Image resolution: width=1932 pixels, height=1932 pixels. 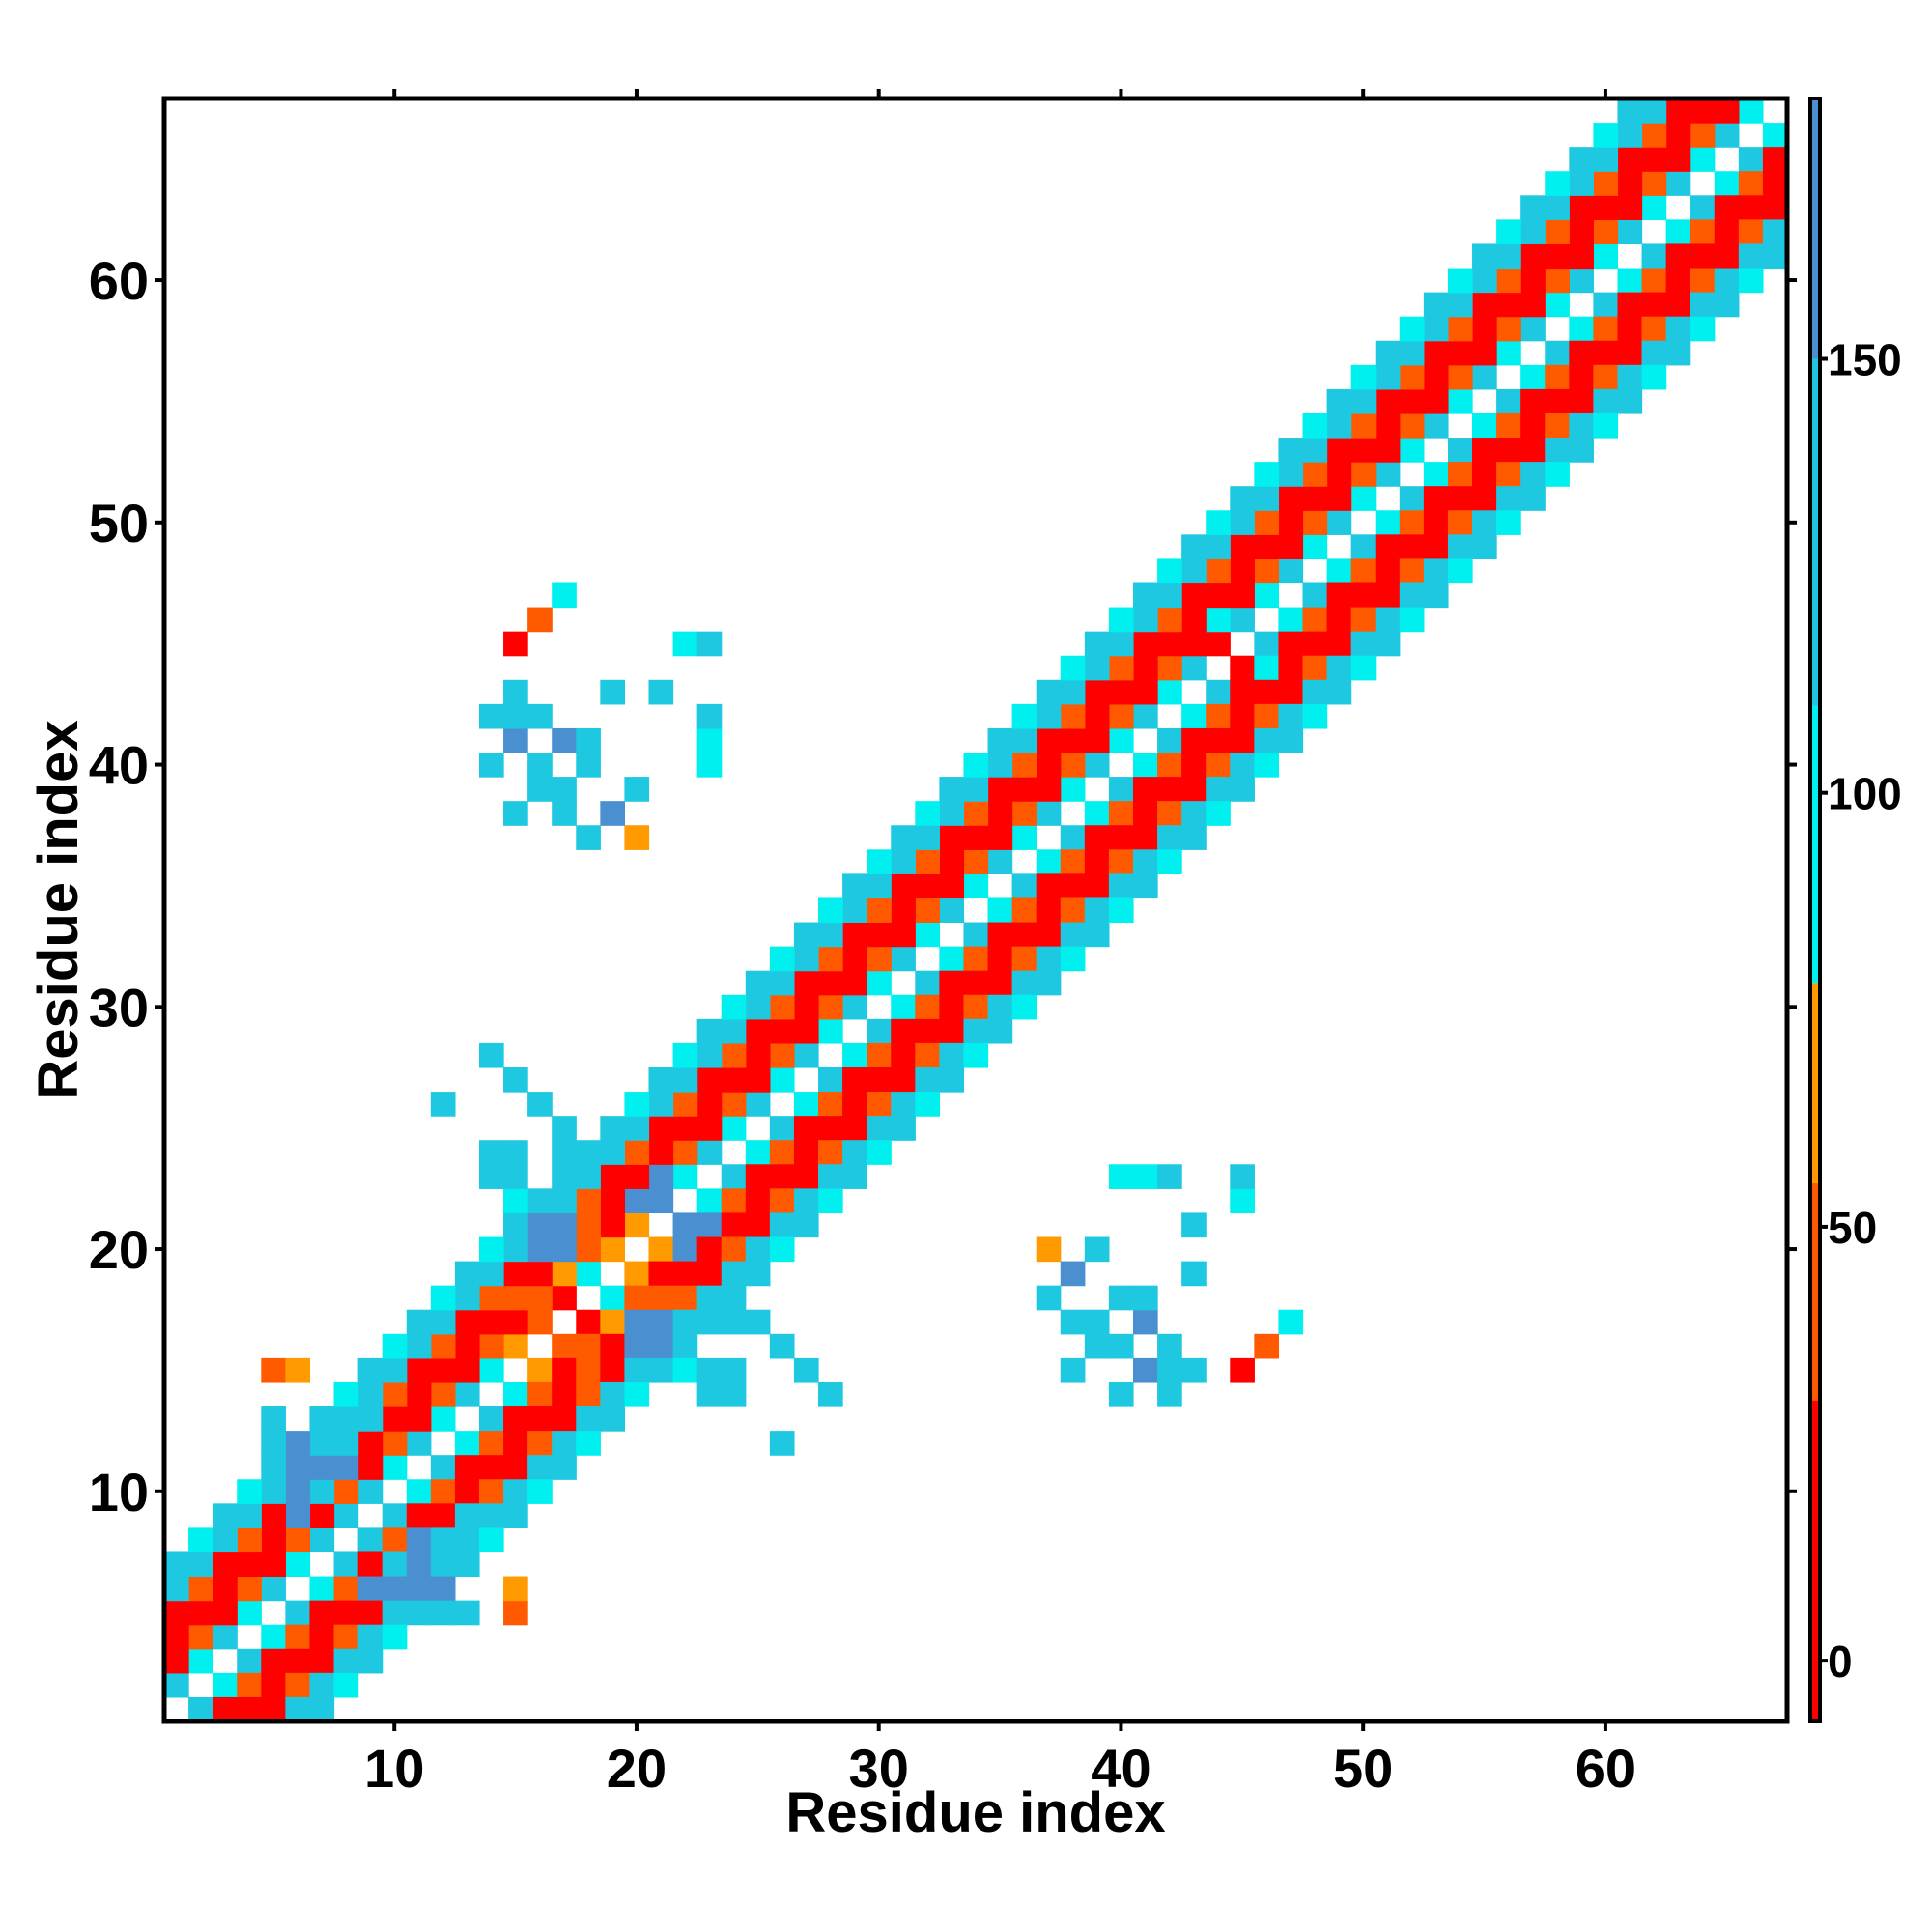 I want to click on y-tick-label: 10, so click(x=119, y=1492).